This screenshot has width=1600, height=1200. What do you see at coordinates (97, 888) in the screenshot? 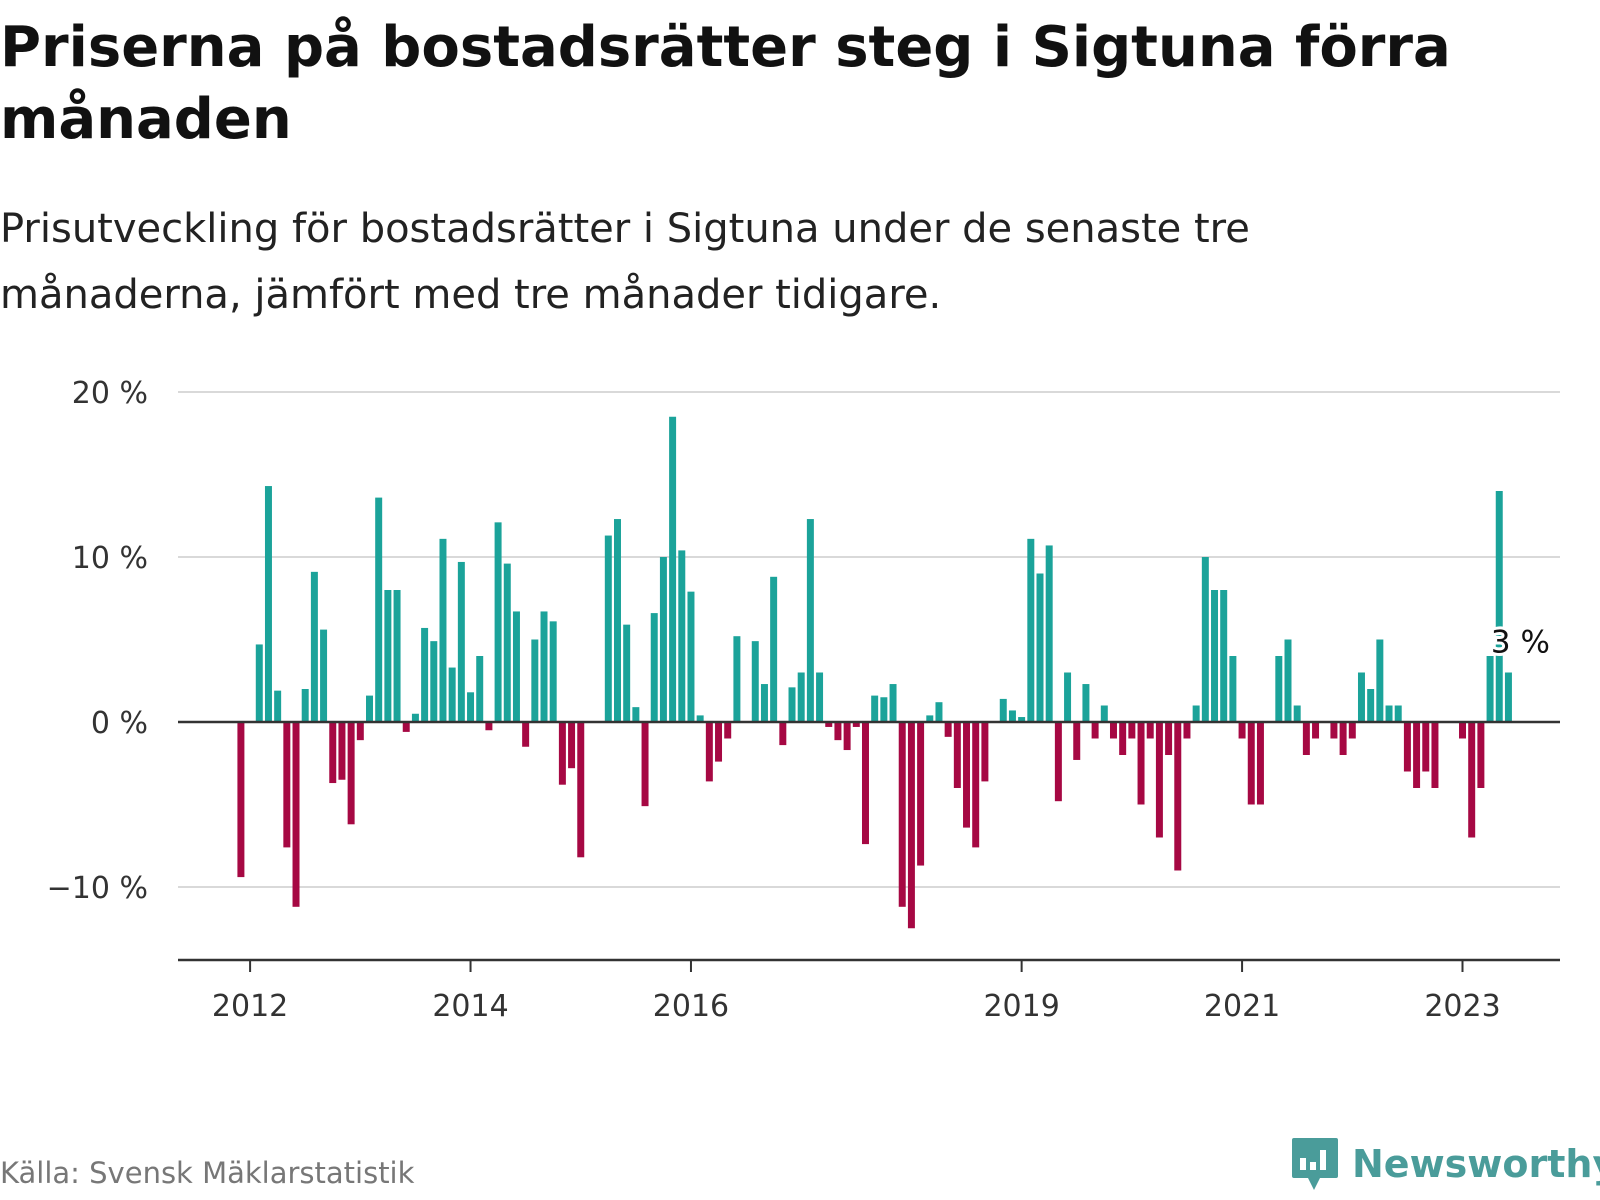
I see `y-tick-label: −10 %` at bounding box center [97, 888].